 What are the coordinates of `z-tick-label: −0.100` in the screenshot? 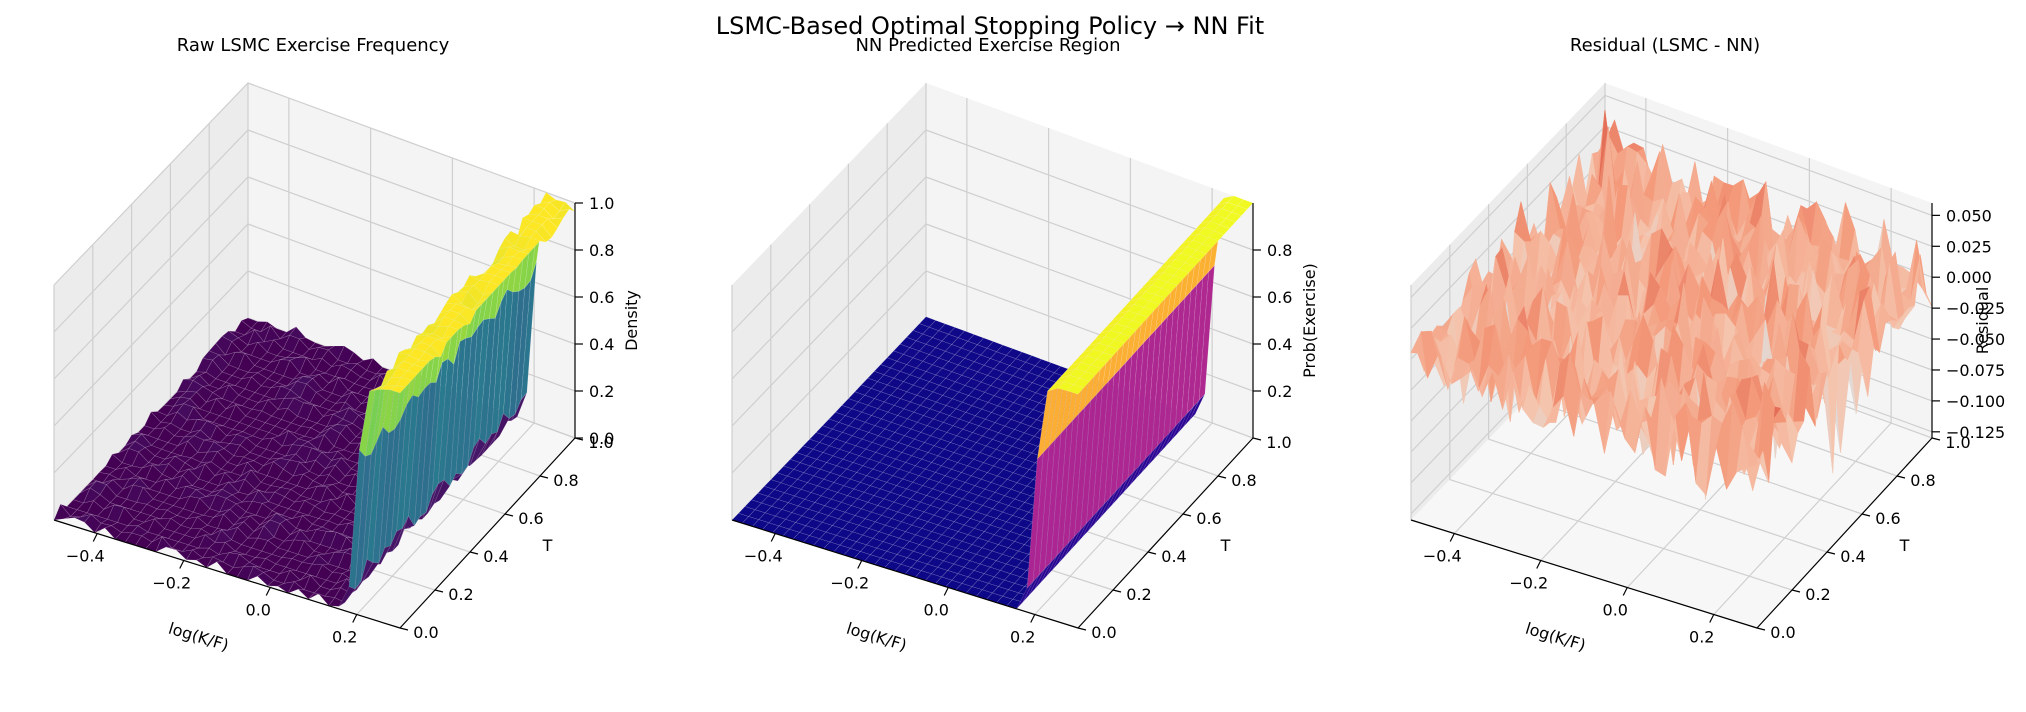 It's located at (1975, 401).